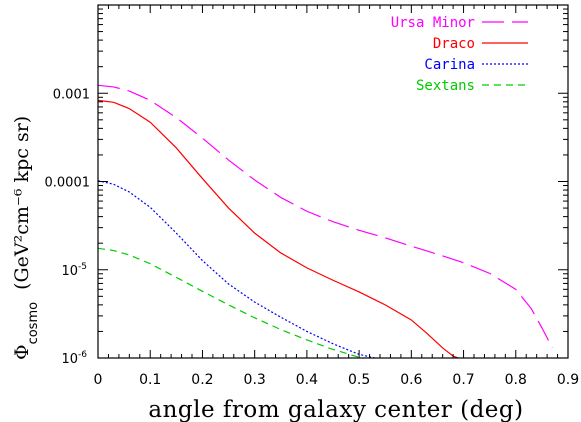 This screenshot has height=422, width=581. Describe the element at coordinates (231, 302) in the screenshot. I see `series-line-sextans` at that location.